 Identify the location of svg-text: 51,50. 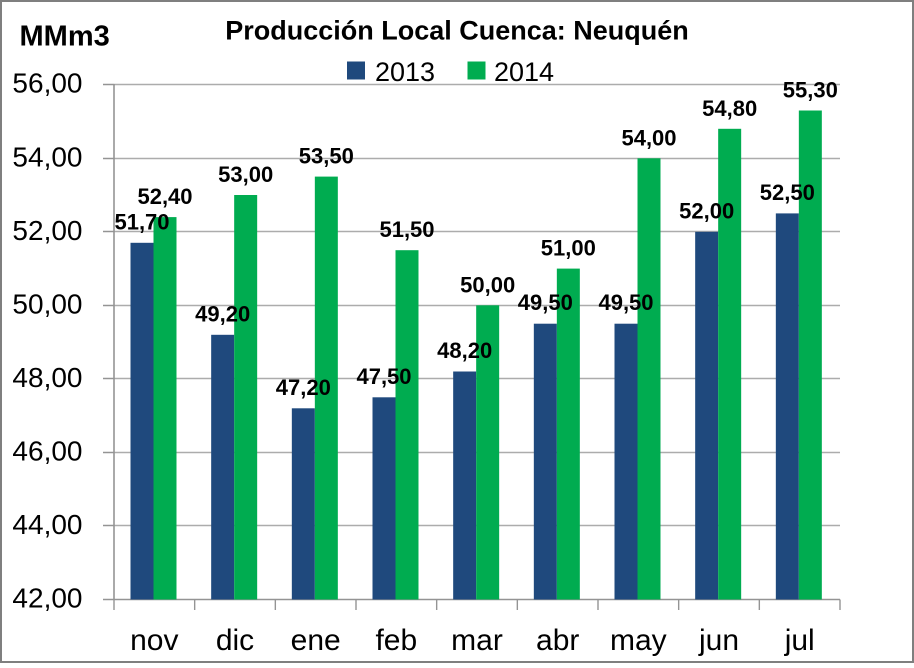
(406, 229).